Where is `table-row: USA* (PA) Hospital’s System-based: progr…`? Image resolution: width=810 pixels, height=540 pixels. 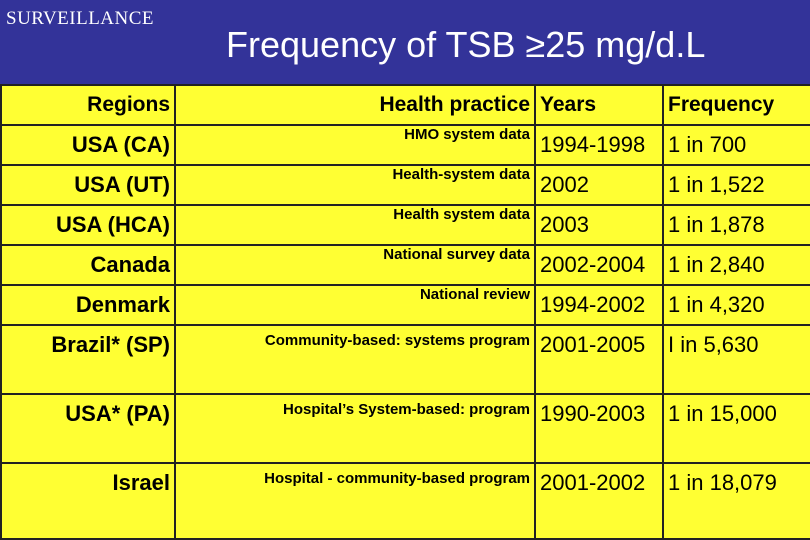
table-row: USA* (PA) Hospital’s System-based: progr… is located at coordinates (405, 428).